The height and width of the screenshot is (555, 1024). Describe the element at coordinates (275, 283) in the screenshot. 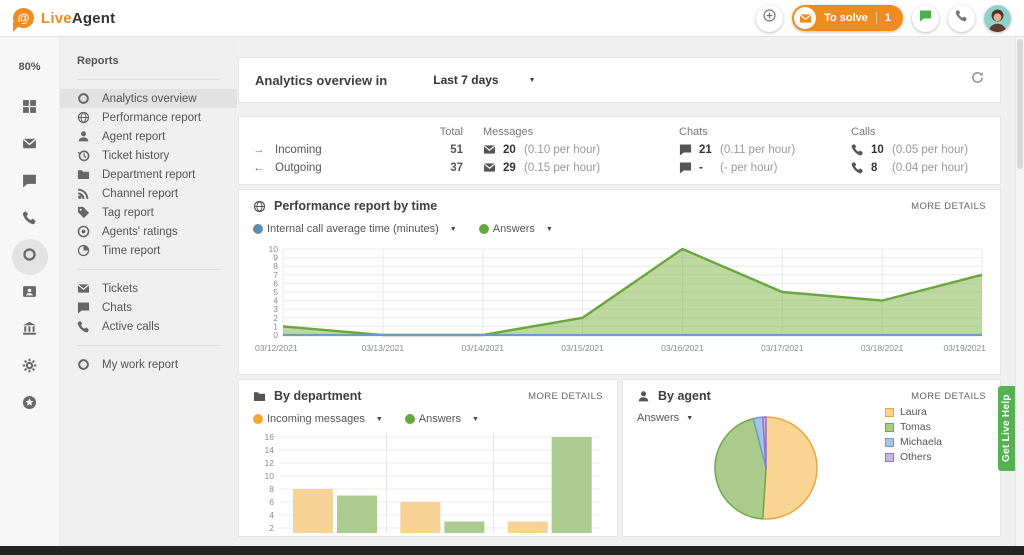

I see `svg-text: 6` at that location.